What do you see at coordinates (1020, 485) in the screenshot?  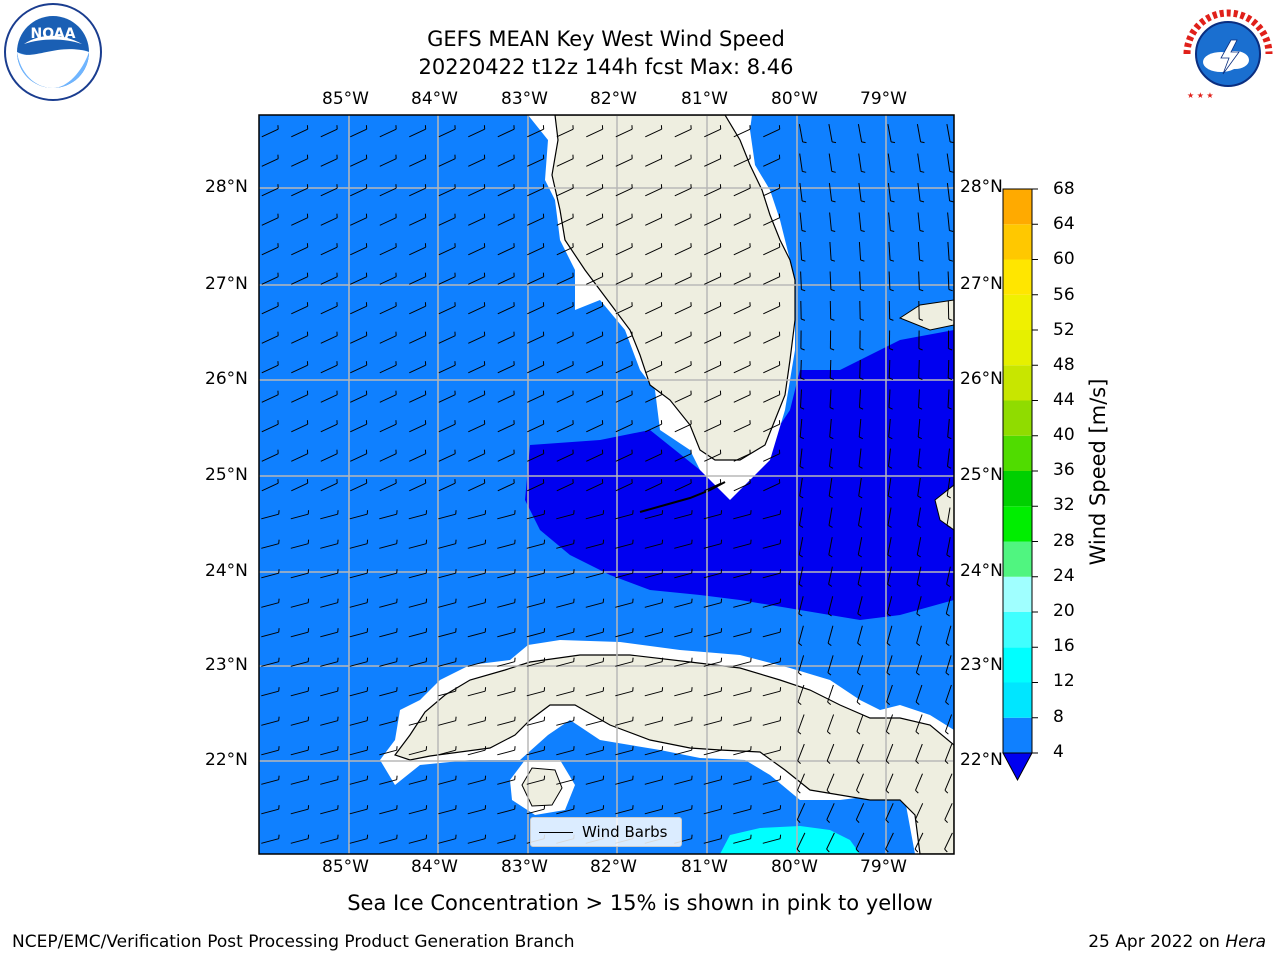 I see `colorbar` at bounding box center [1020, 485].